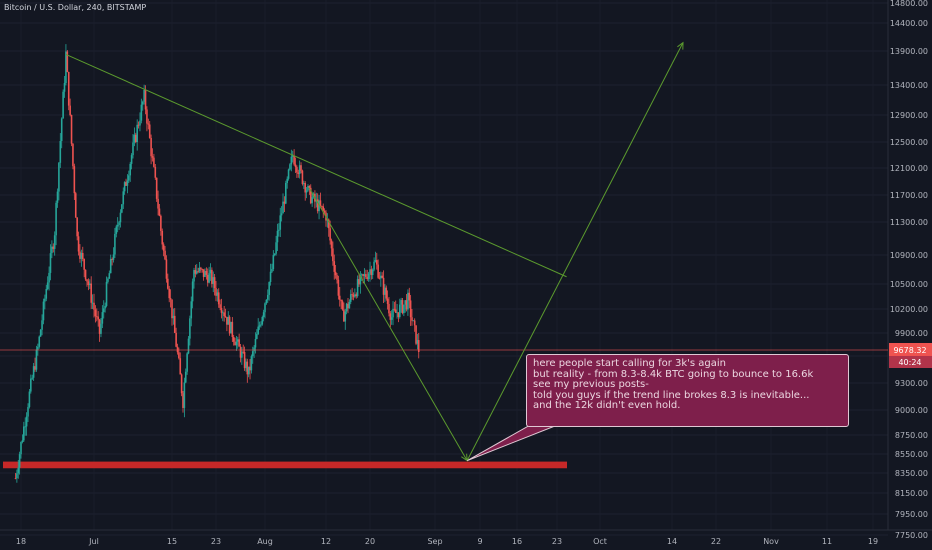 This screenshot has height=550, width=932. What do you see at coordinates (910, 361) in the screenshot?
I see `countdown-tag` at bounding box center [910, 361].